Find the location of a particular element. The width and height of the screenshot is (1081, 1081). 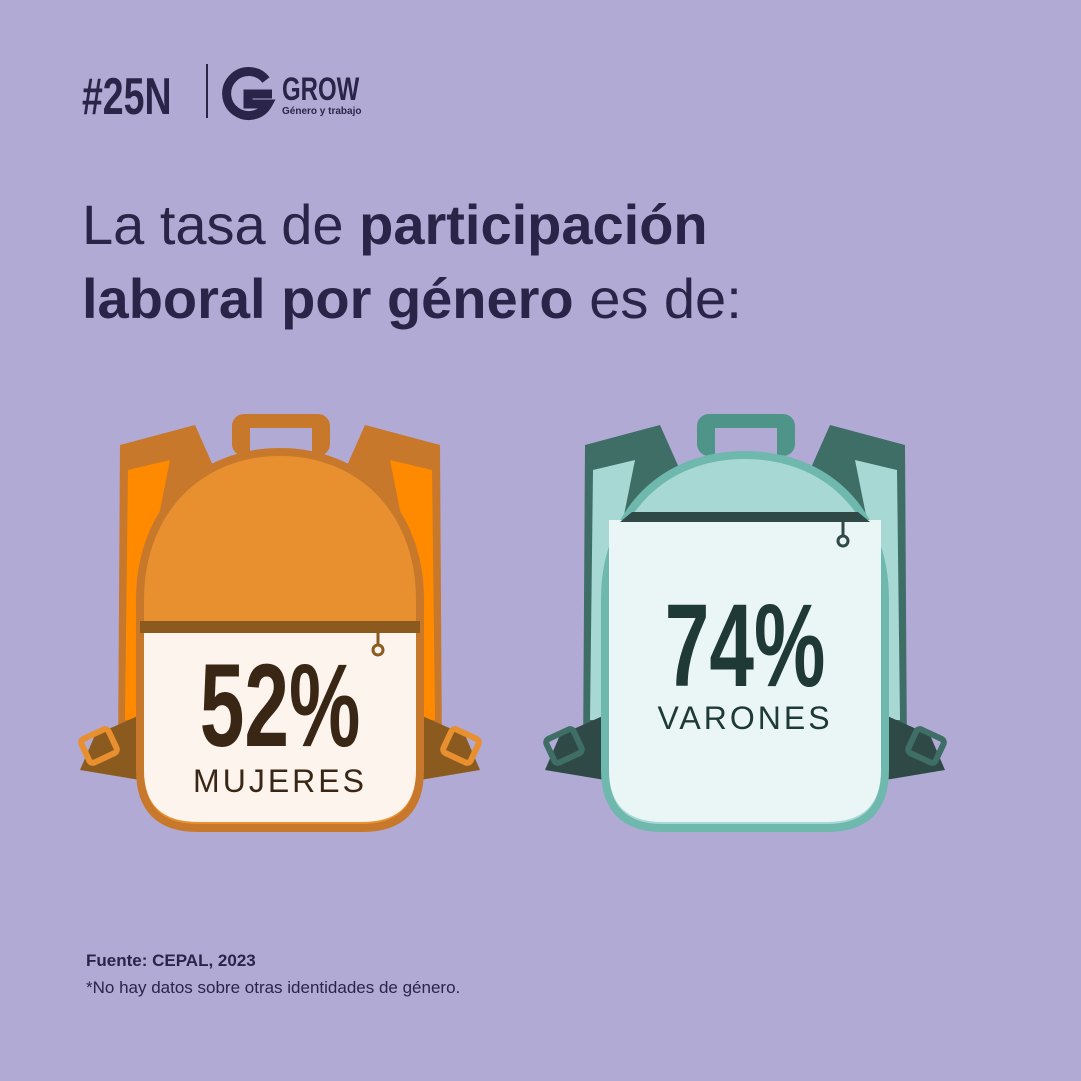

backpack-green is located at coordinates (745, 623).